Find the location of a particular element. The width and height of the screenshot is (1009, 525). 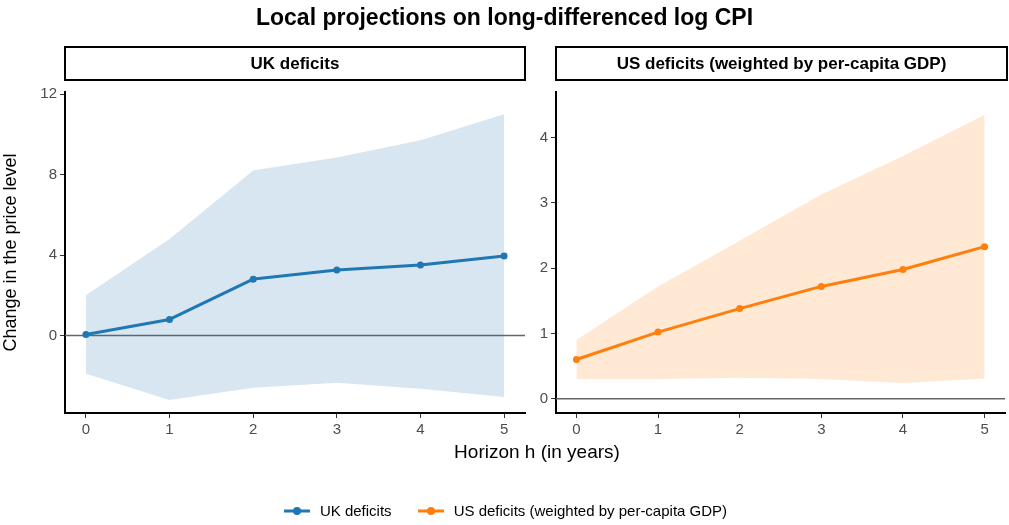

y-tick-label: 1 is located at coordinates (543, 332).